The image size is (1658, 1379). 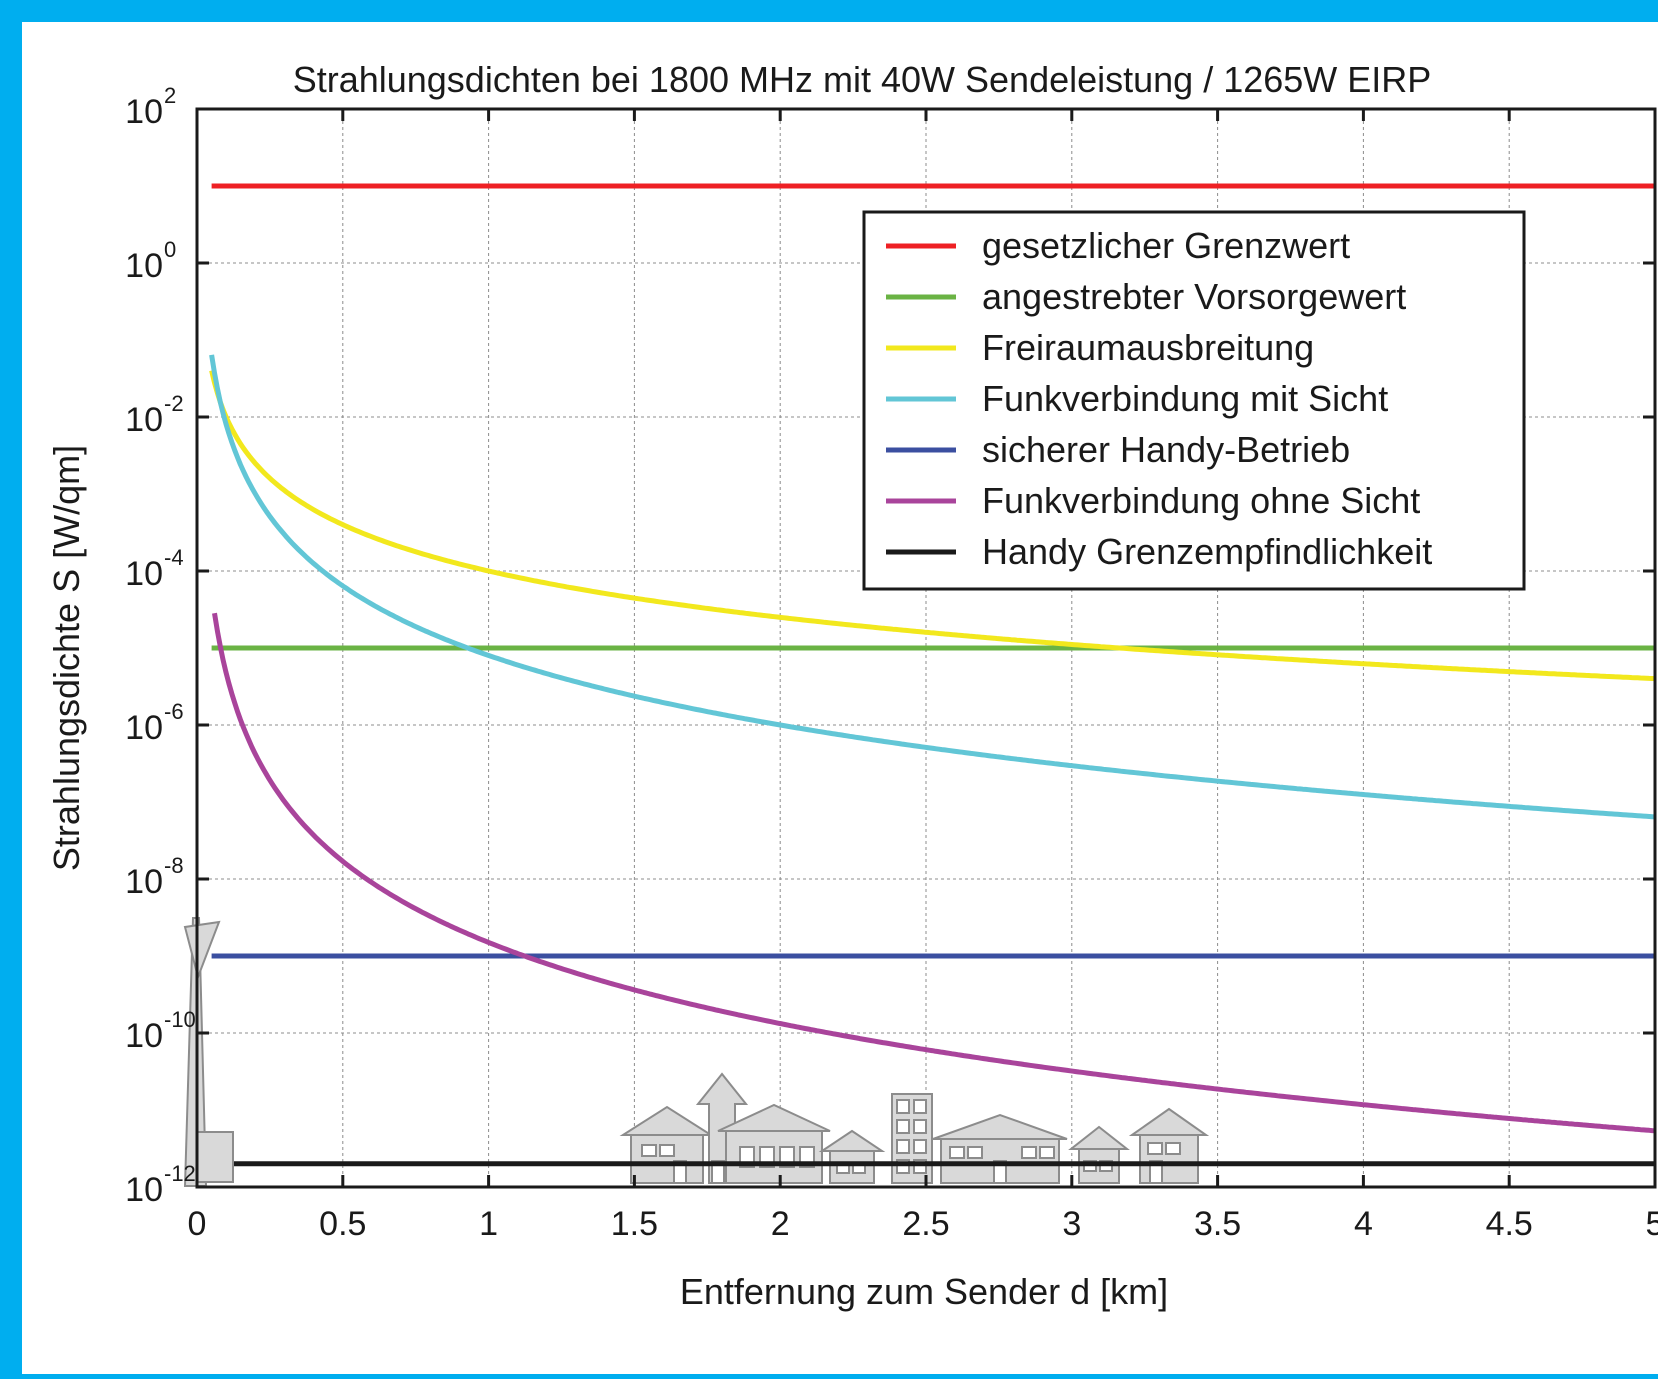 I want to click on y-tick-exponent: -12, so click(x=180, y=1173).